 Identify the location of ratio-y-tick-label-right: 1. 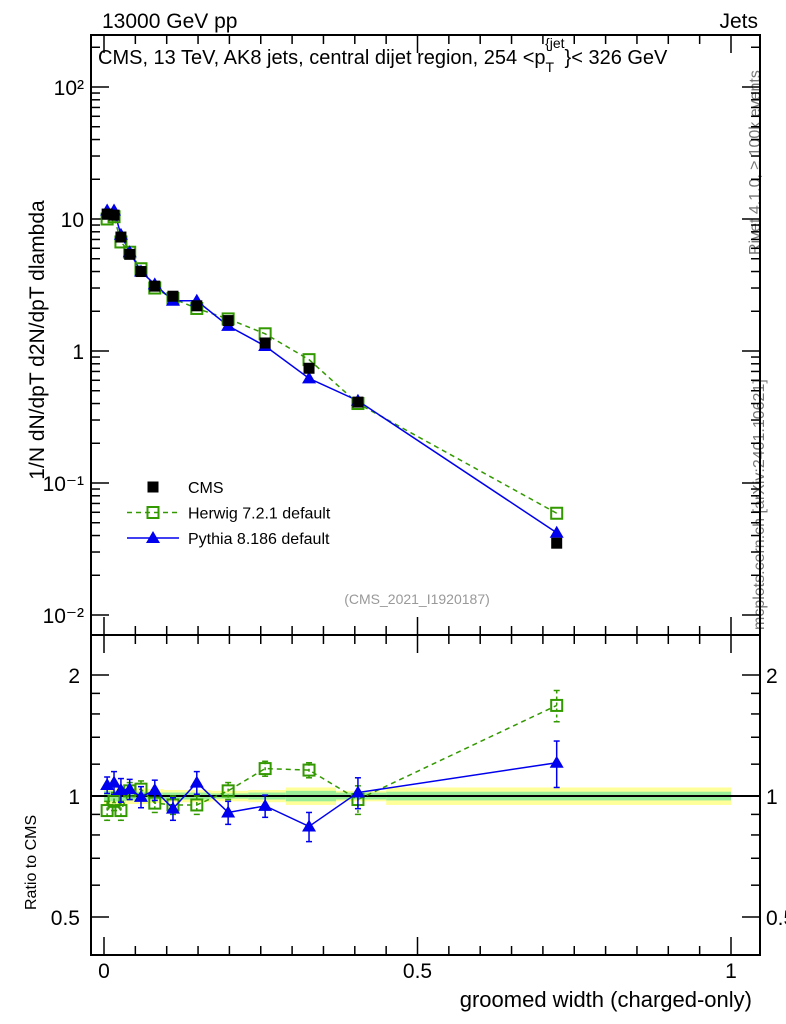
(772, 797).